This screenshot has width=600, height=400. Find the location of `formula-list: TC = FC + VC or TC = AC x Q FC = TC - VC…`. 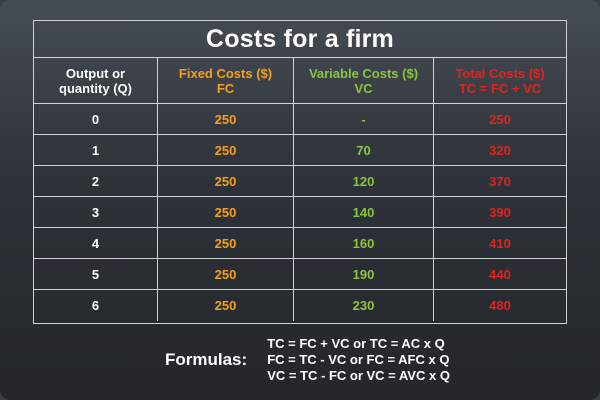

formula-list: TC = FC + VC or TC = AC x Q FC = TC - VC… is located at coordinates (358, 360).